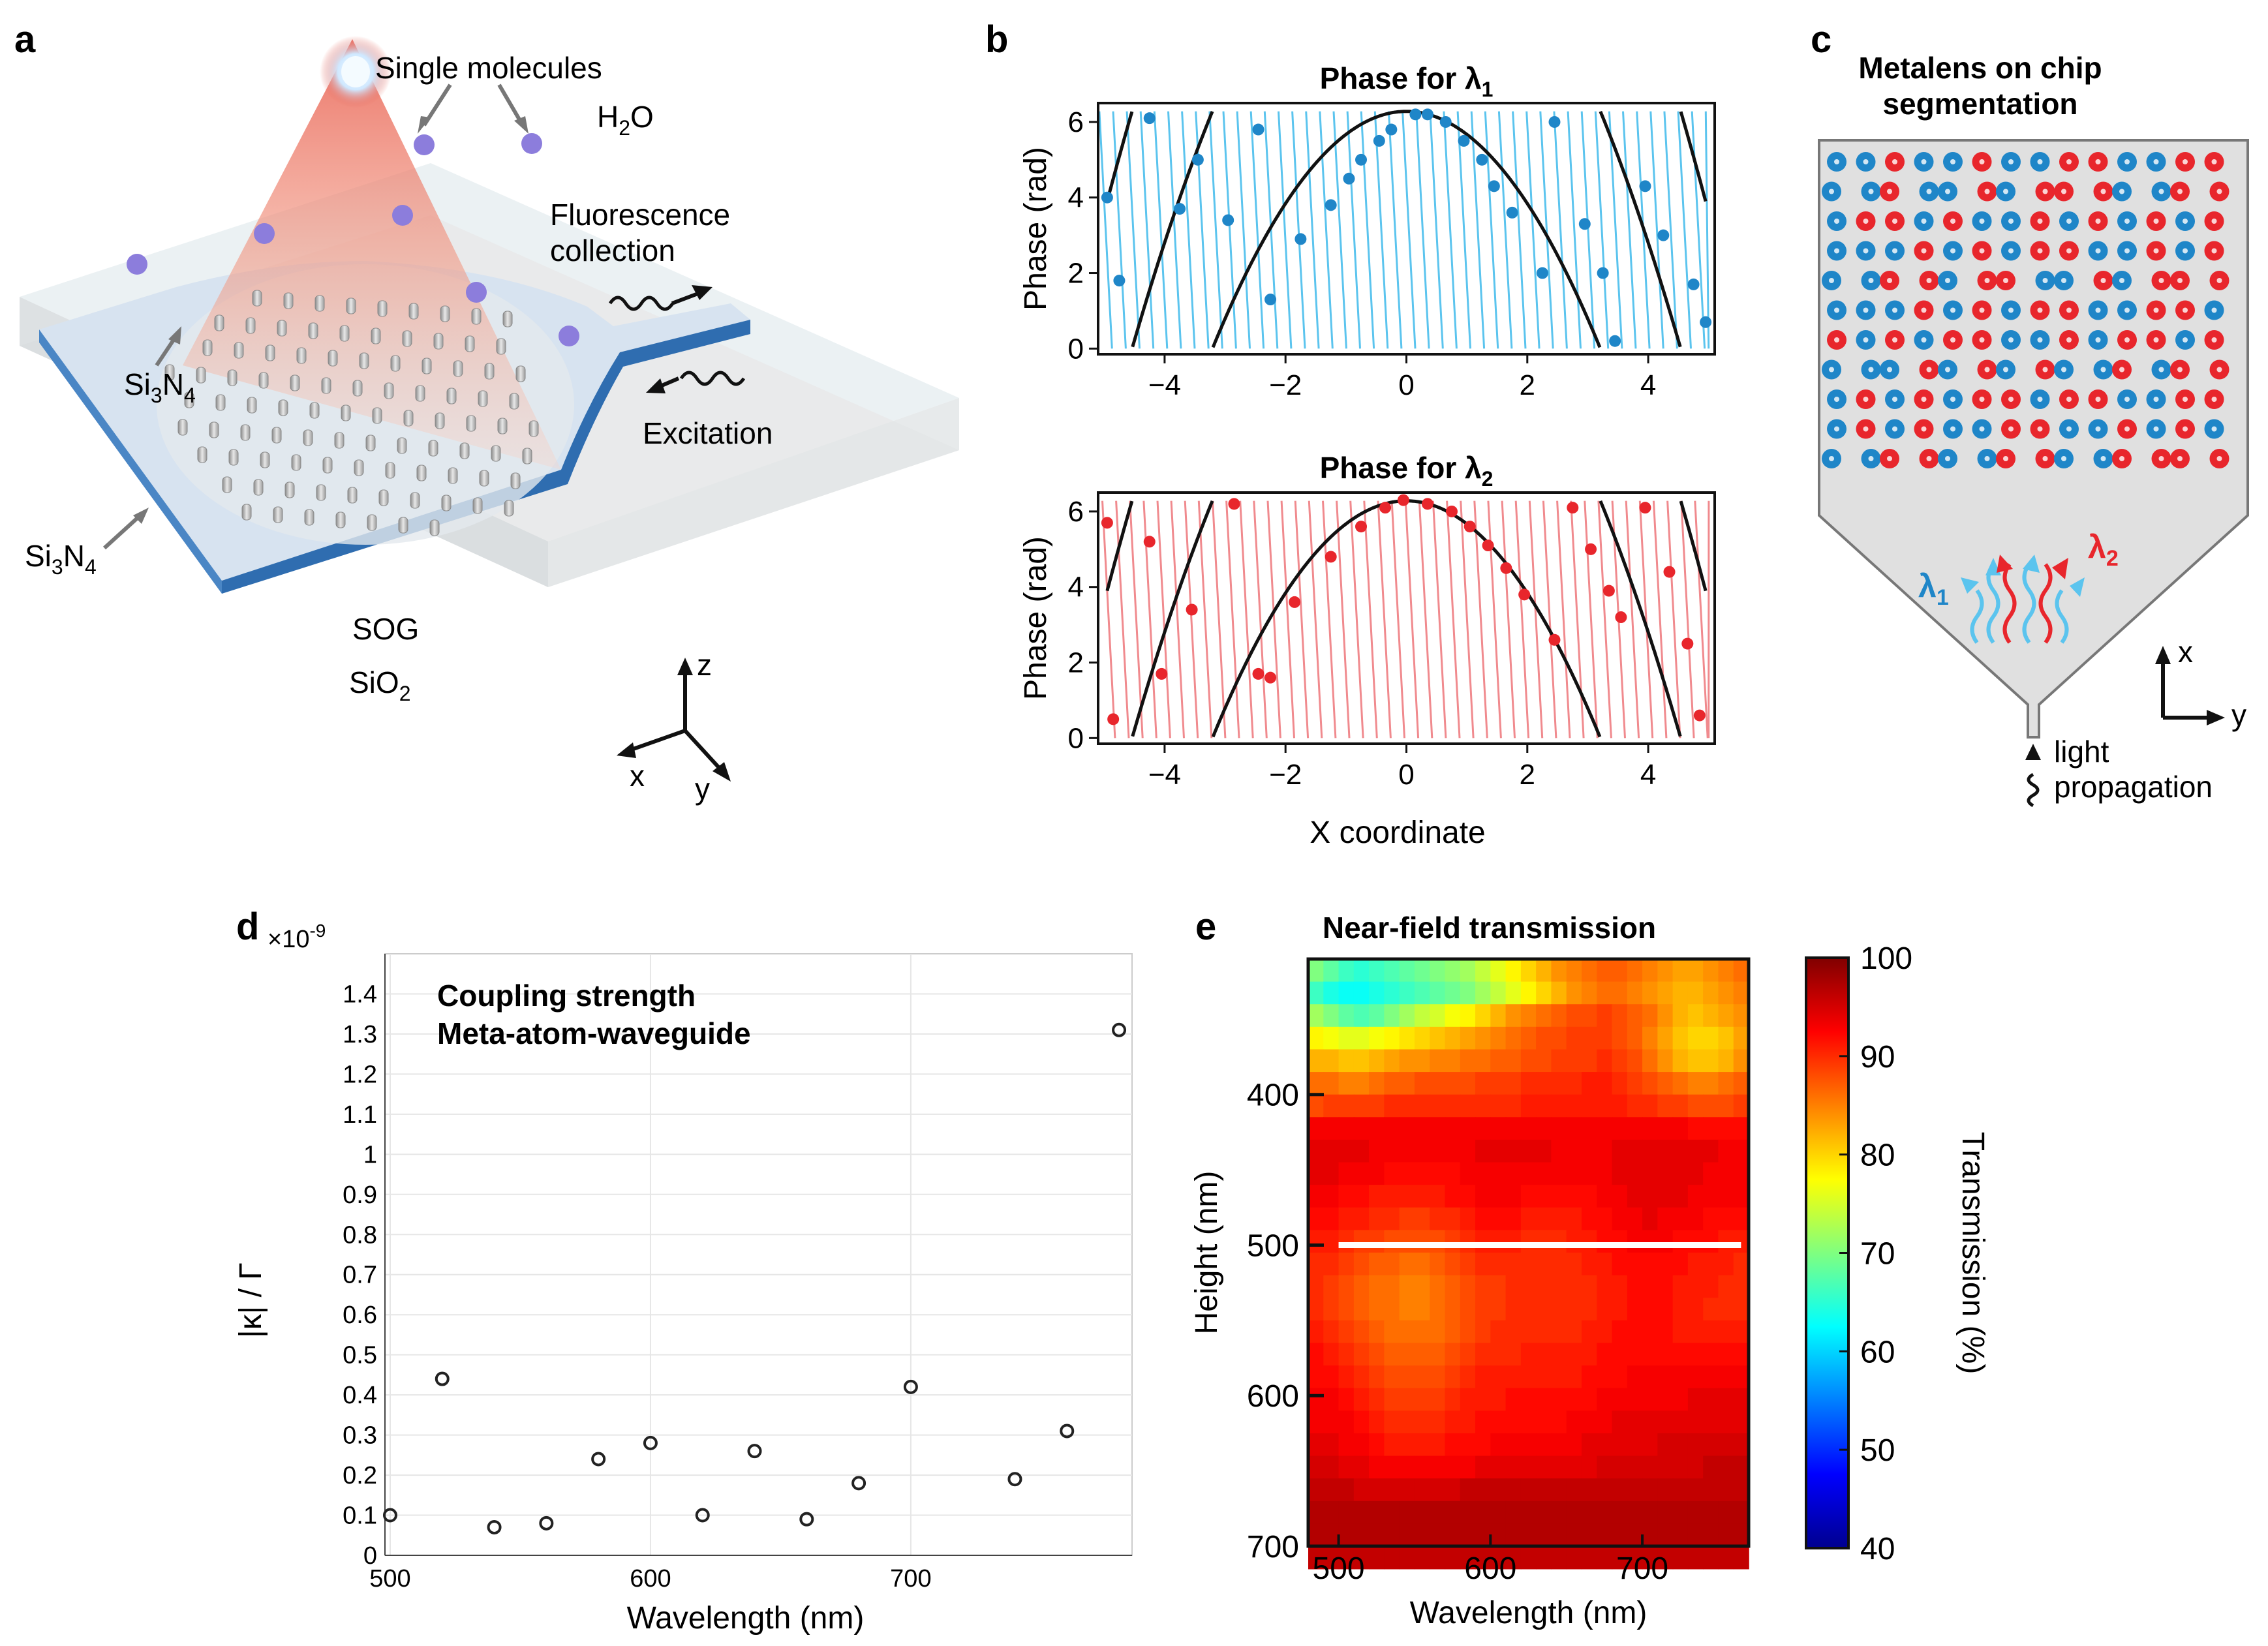  Describe the element at coordinates (1368, 231) in the screenshot. I see `phase-chart-lambda1: Phase for λ1 −4 −2 0 2 4 0 2 4 6 Phase (rad)` at that location.